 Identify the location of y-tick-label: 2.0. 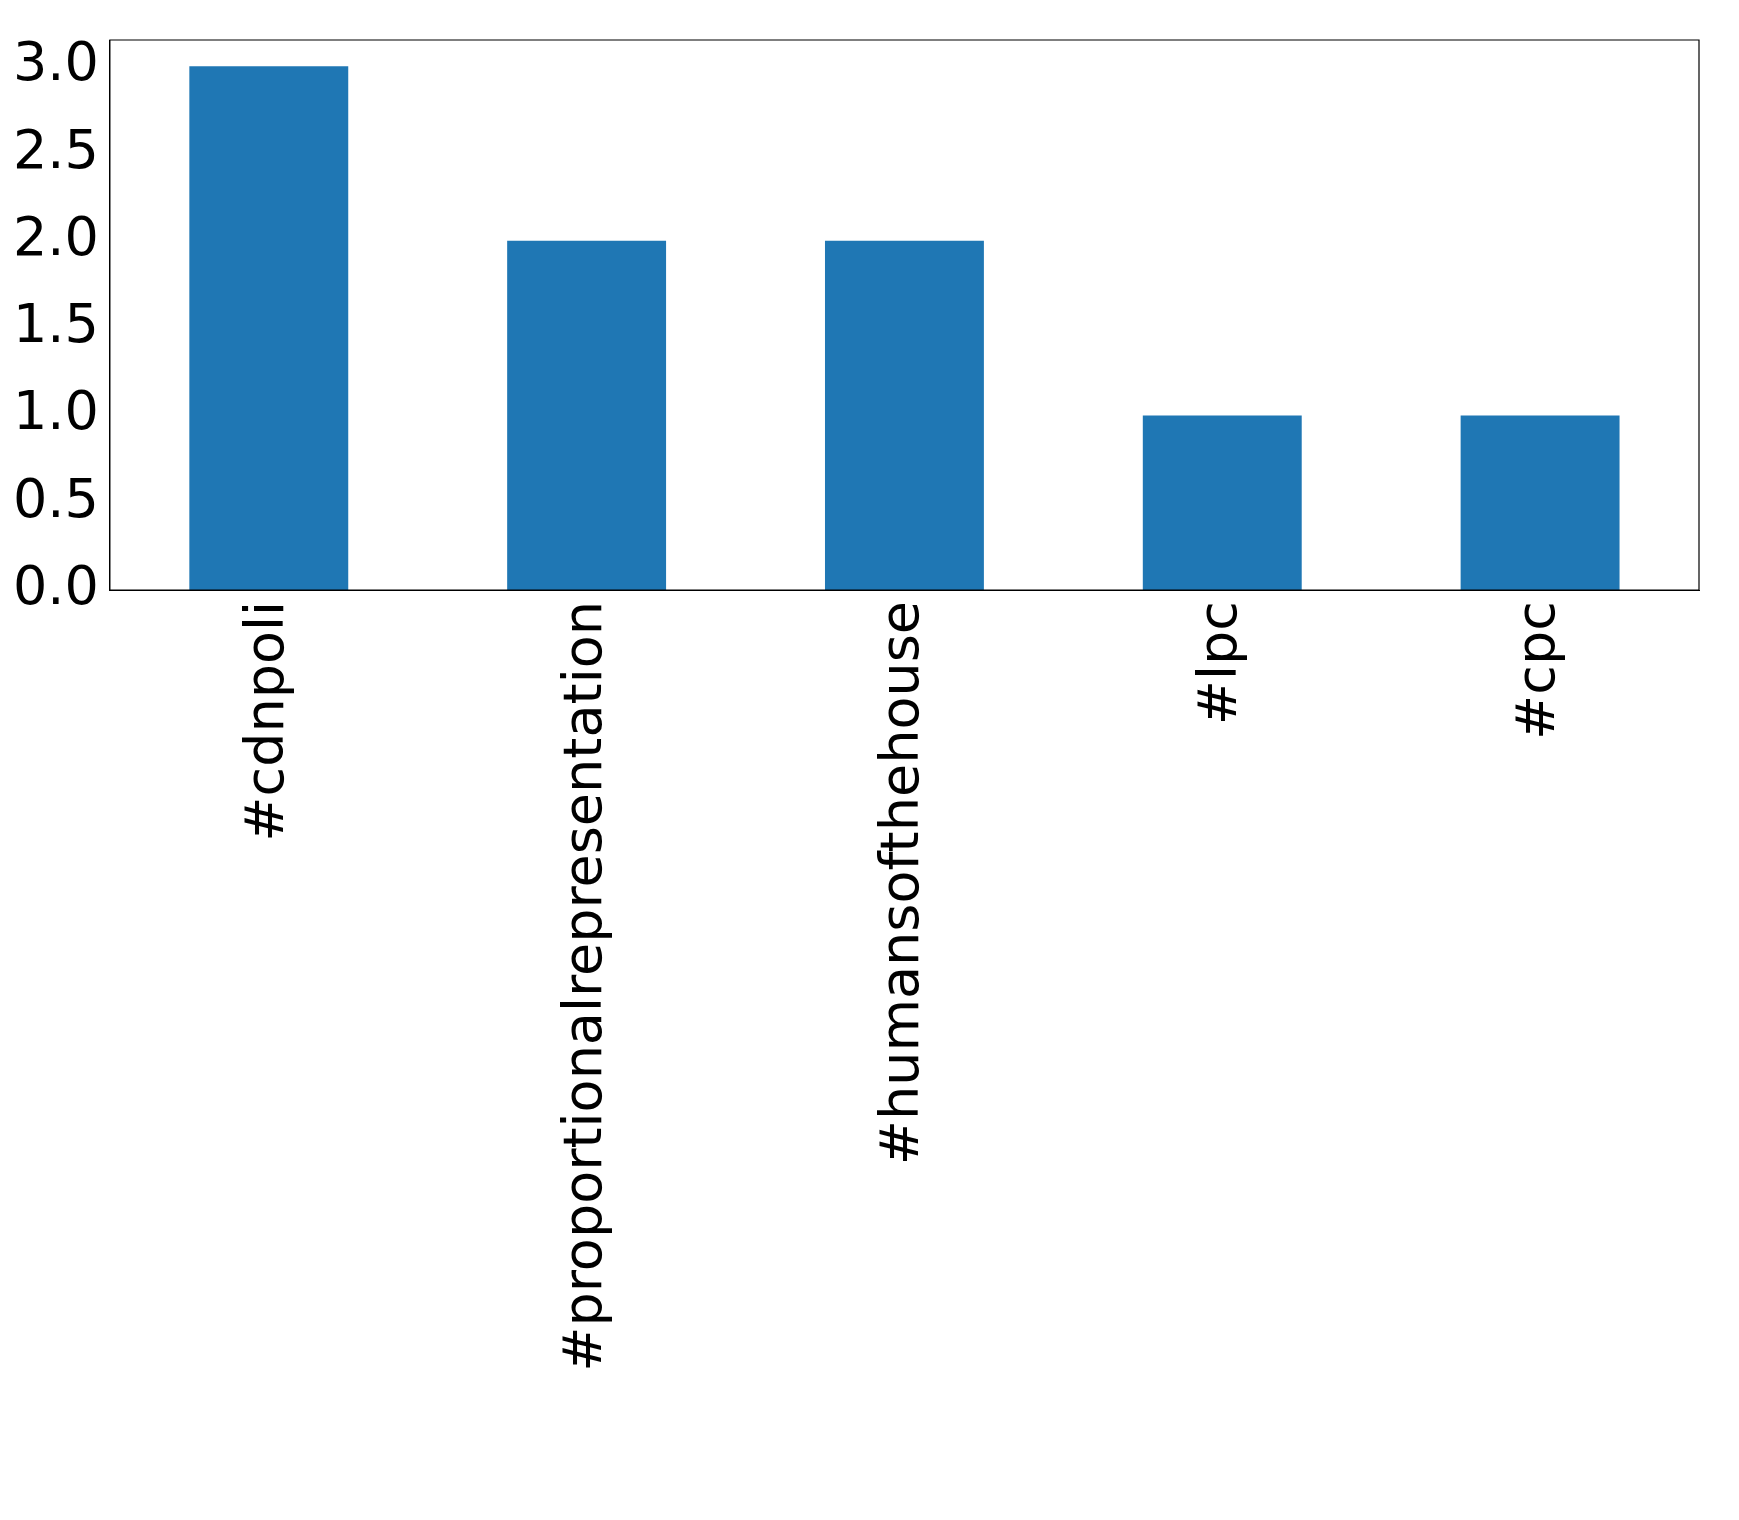
(55, 236).